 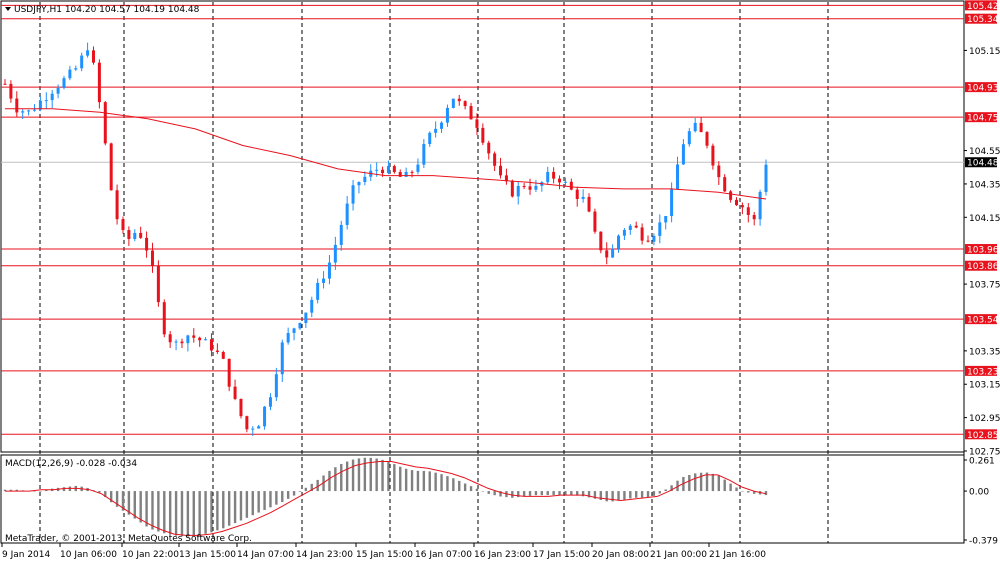 What do you see at coordinates (984, 219) in the screenshot?
I see `price-tick-3: 104.15` at bounding box center [984, 219].